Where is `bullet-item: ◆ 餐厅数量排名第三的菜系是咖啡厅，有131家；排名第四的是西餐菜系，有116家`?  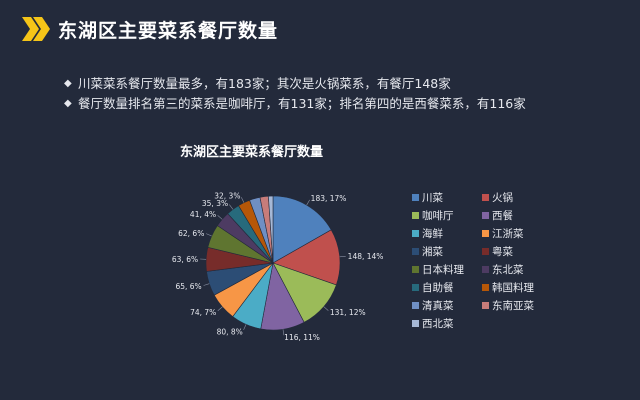
bullet-item: ◆ 餐厅数量排名第三的菜系是咖啡厅，有131家；排名第四的是西餐菜系，有116家 is located at coordinates (295, 104).